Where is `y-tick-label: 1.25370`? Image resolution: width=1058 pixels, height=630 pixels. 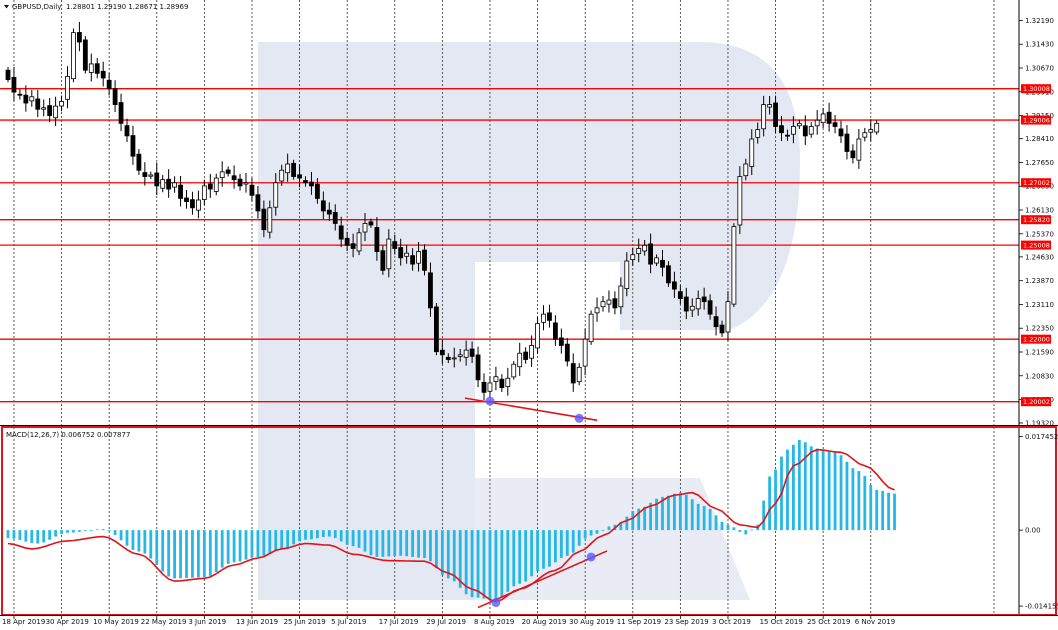 y-tick-label: 1.25370 is located at coordinates (1039, 234).